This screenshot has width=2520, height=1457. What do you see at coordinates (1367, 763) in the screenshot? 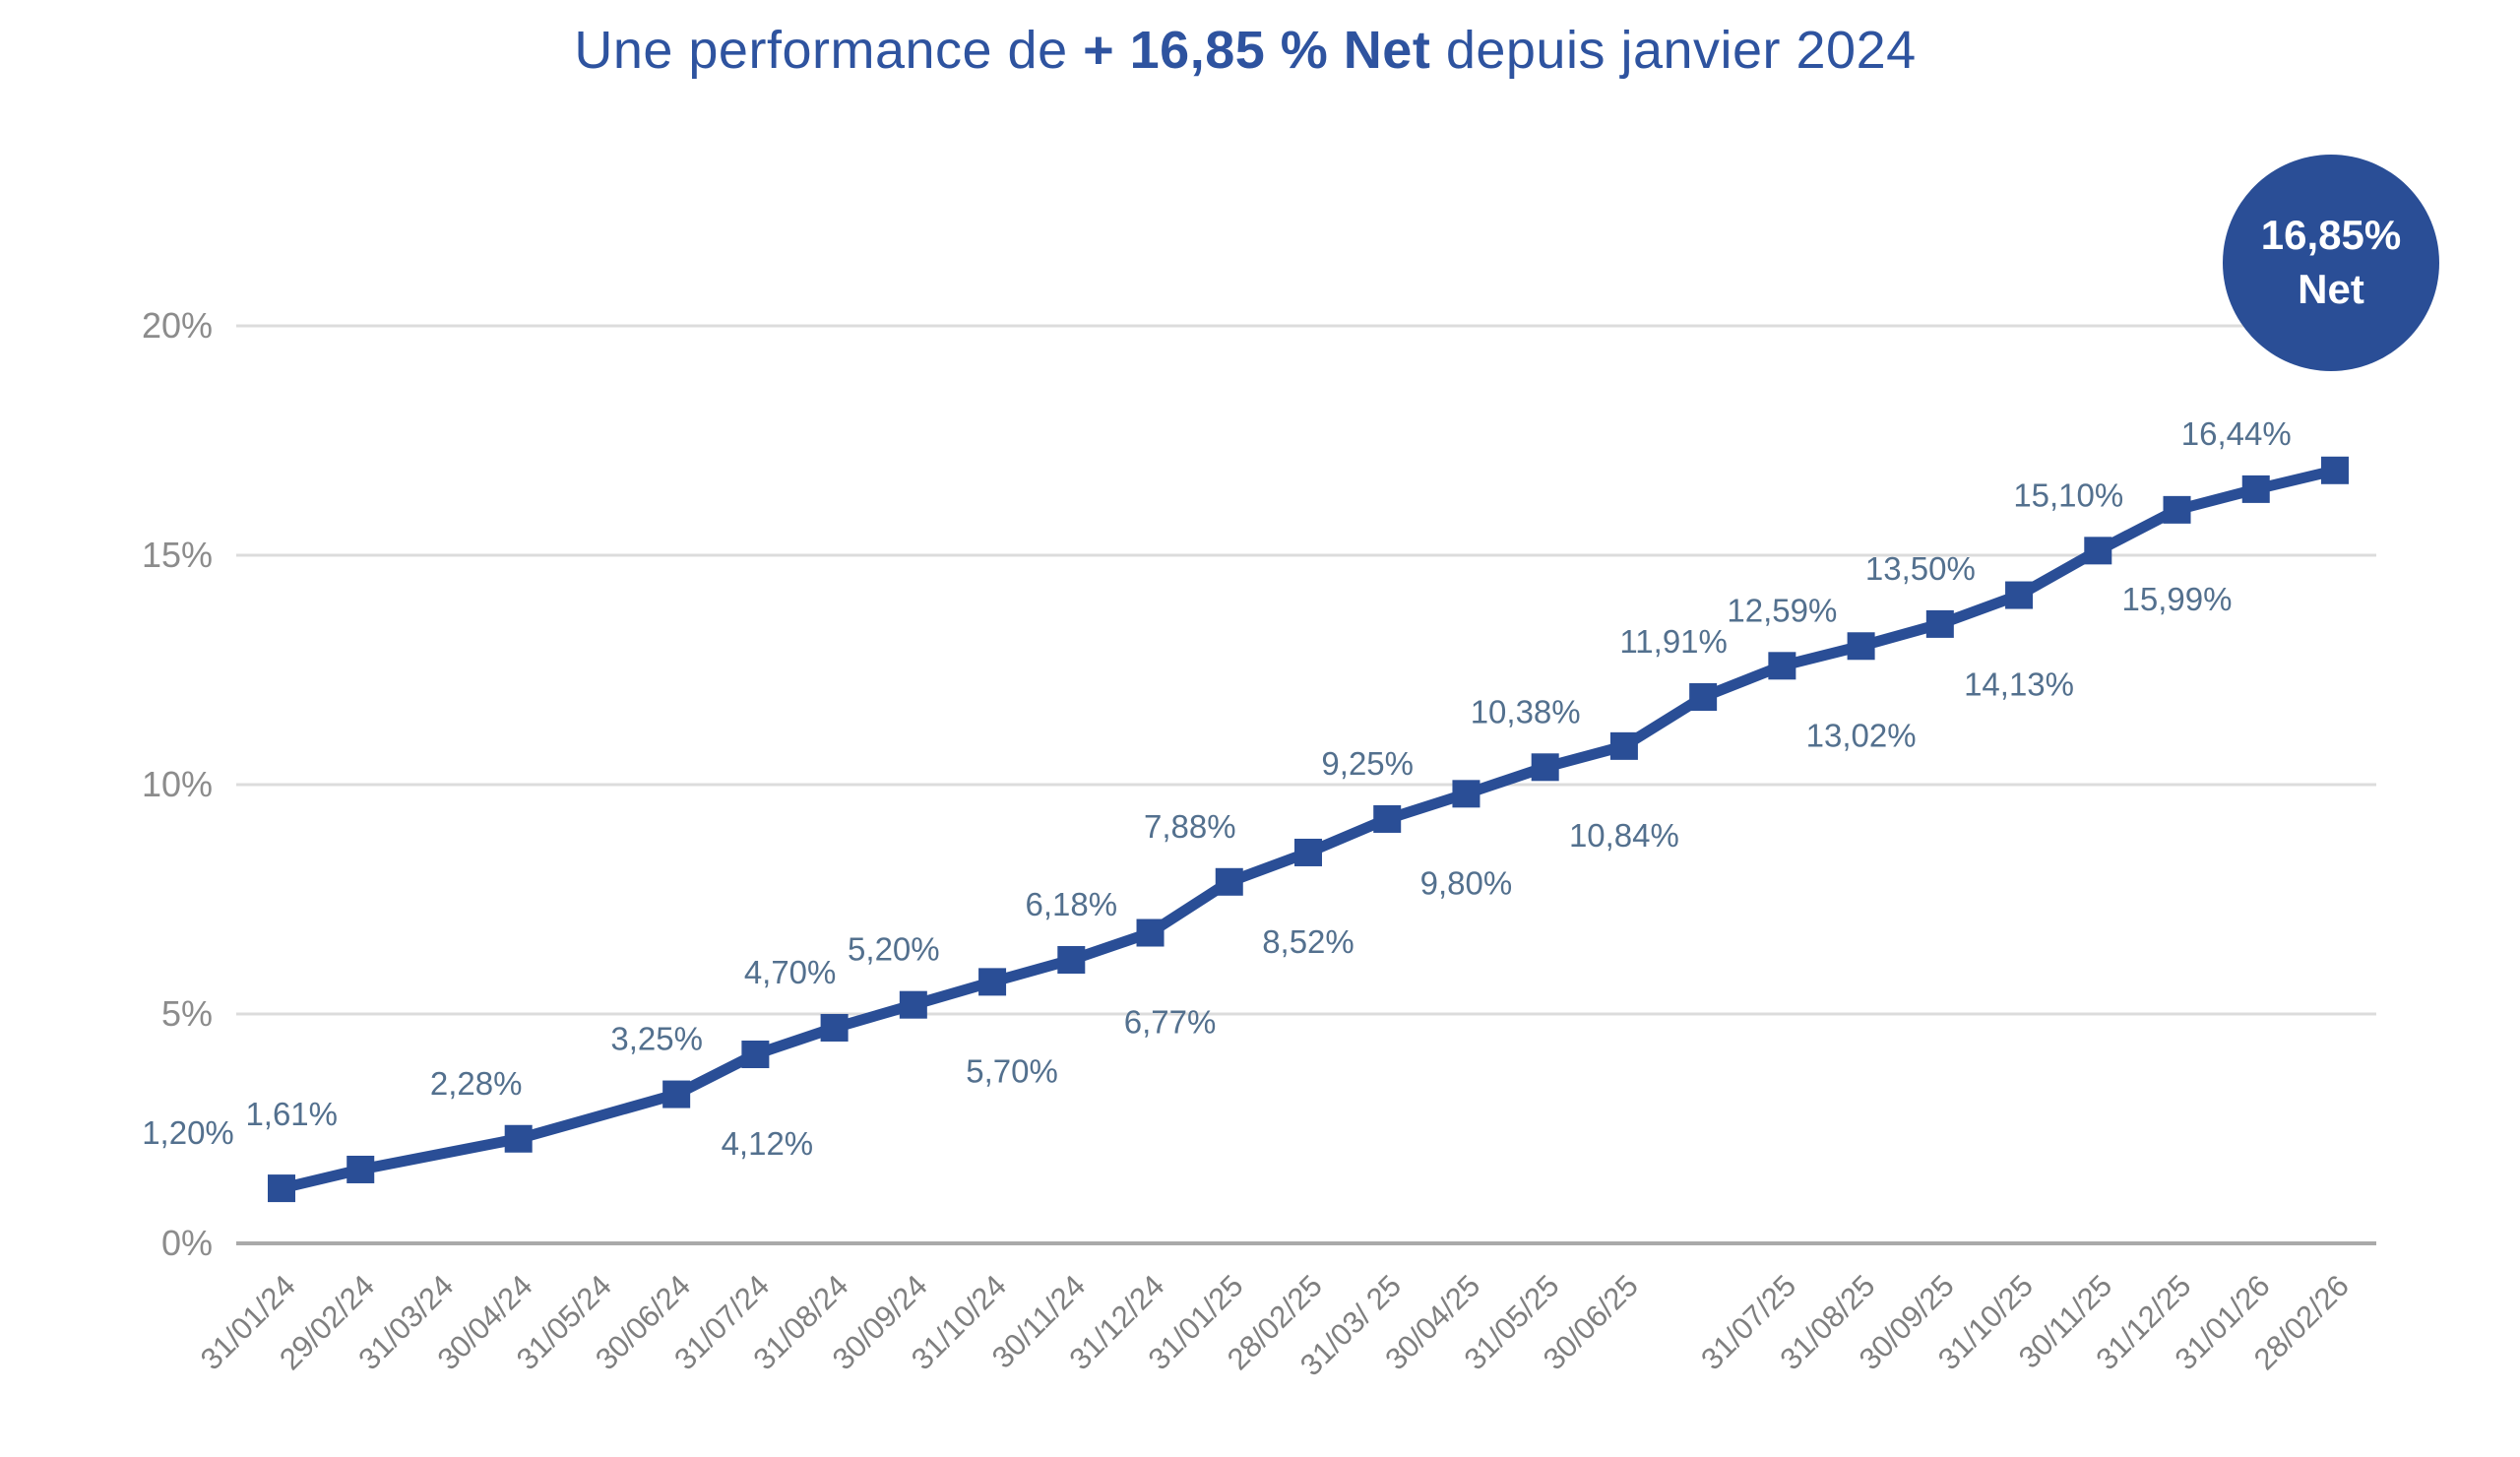
I see `data-point-label: 9,25%` at bounding box center [1367, 763].